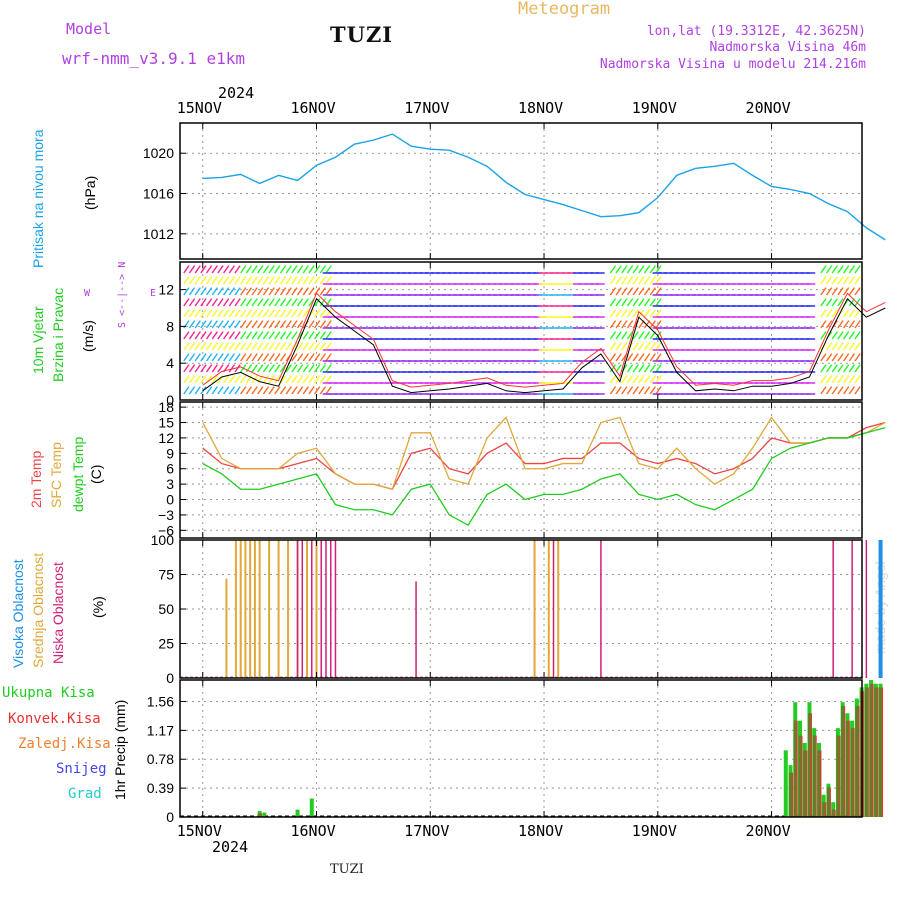  What do you see at coordinates (732, 64) in the screenshot?
I see `model-elevation-label: Nadmorska Visina u modelu 214.216m` at bounding box center [732, 64].